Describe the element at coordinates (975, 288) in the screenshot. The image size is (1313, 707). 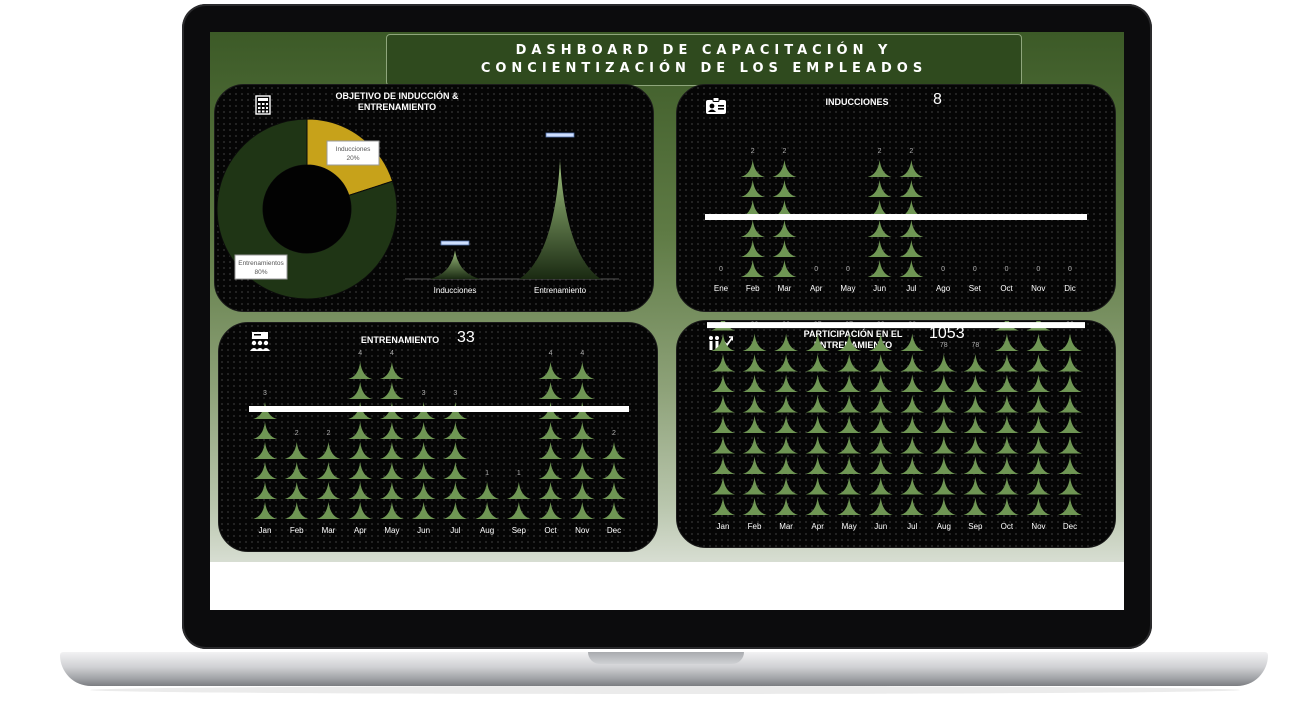
I see `inducciones-xlabel-set: Set` at that location.